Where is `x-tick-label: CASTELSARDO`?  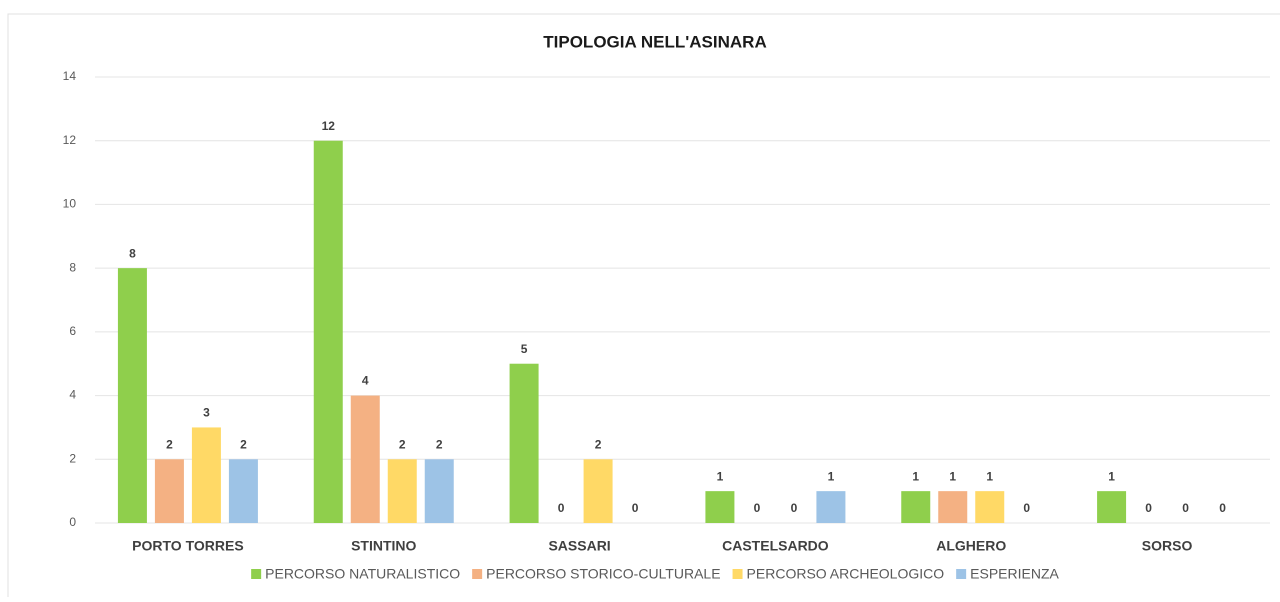 x-tick-label: CASTELSARDO is located at coordinates (775, 546).